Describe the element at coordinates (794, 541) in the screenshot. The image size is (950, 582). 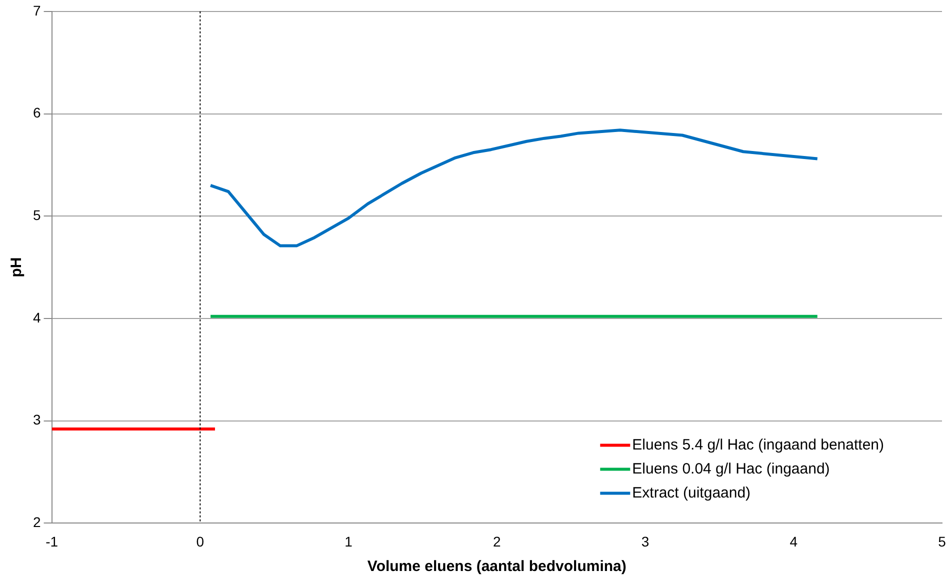
I see `x-tick-label: 4` at that location.